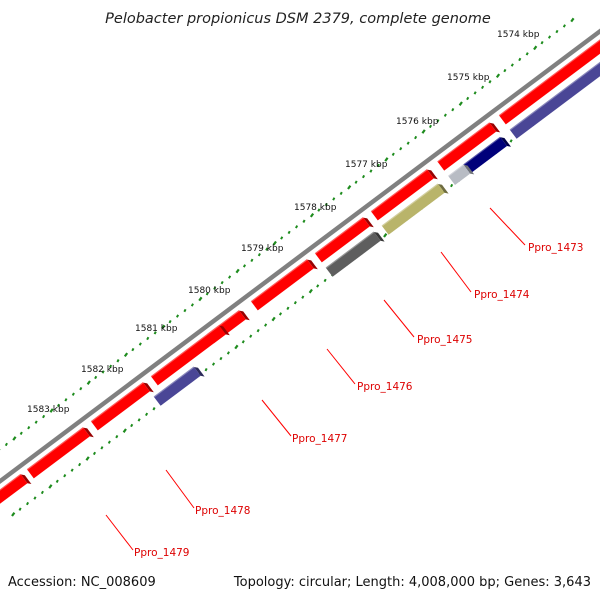  Describe the element at coordinates (456, 170) in the screenshot. I see `feature-bar-3-highlight` at that location.